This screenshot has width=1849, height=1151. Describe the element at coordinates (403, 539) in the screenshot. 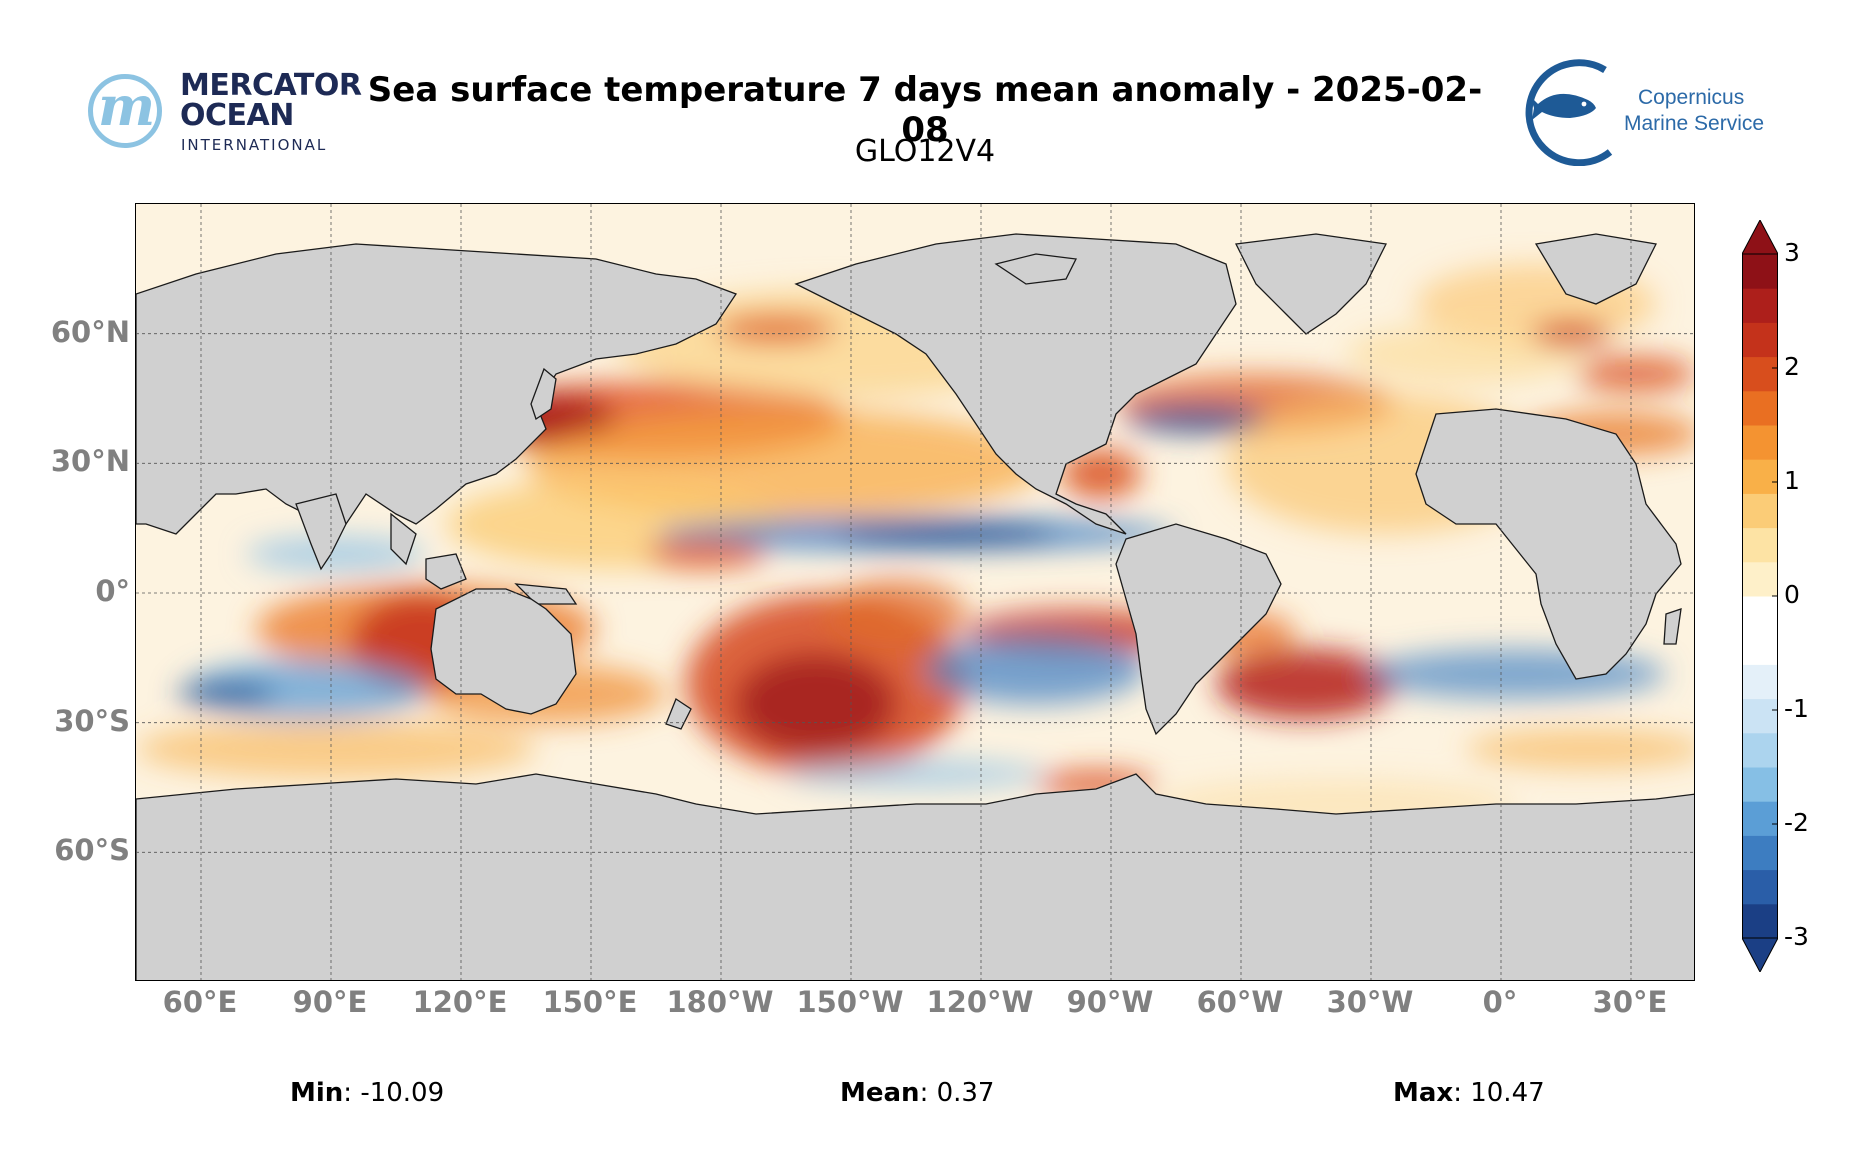

I see `indochina-land` at that location.